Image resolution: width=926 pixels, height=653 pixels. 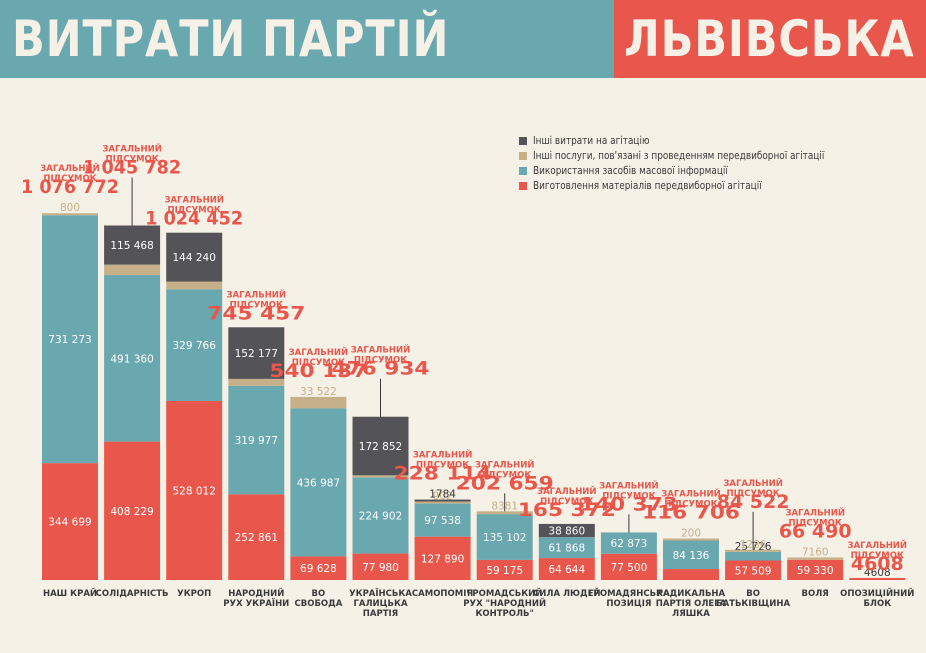 What do you see at coordinates (318, 392) in the screenshot?
I see `segment-label-services: 33 522` at bounding box center [318, 392].